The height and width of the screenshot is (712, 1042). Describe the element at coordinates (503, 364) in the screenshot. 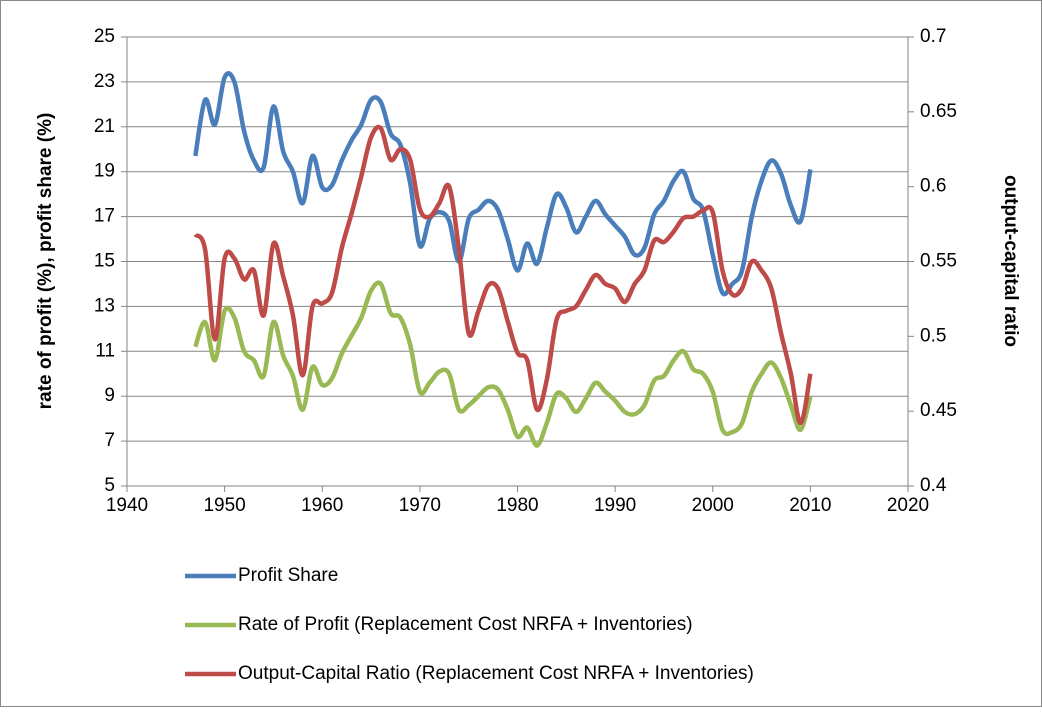

I see `series-line` at that location.